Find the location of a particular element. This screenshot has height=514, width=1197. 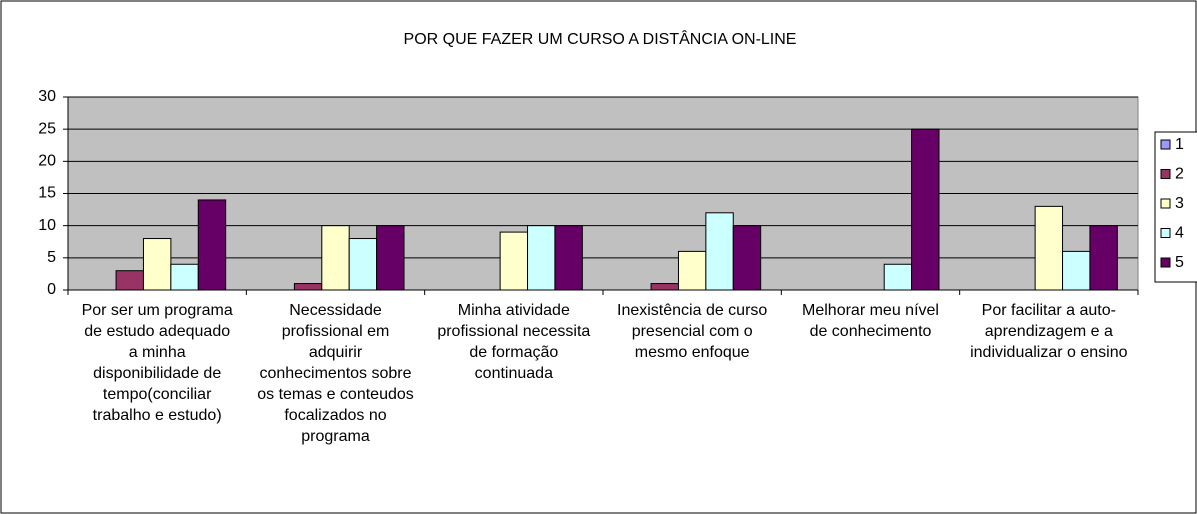

y-tick-label: 25 is located at coordinates (47, 128).